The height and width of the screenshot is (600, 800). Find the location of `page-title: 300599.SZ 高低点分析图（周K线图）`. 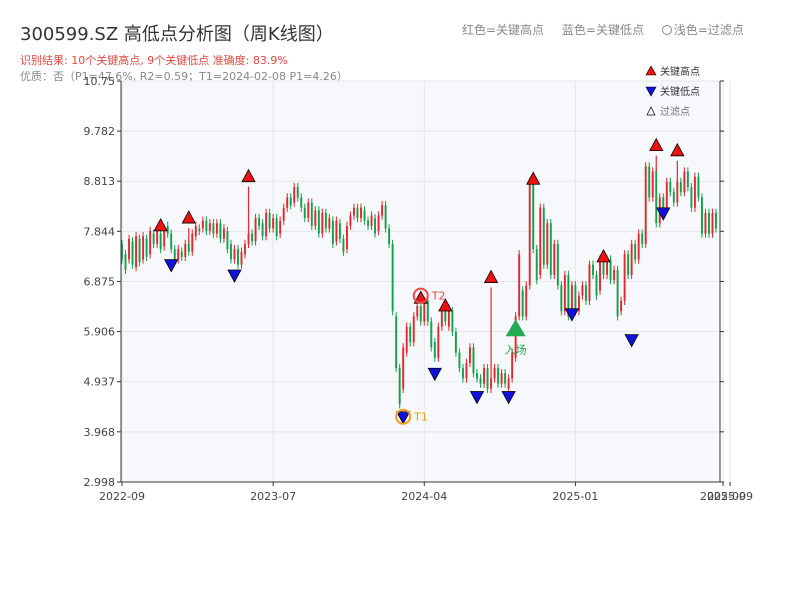

page-title: 300599.SZ 高低点分析图（周K线图） is located at coordinates (177, 34).